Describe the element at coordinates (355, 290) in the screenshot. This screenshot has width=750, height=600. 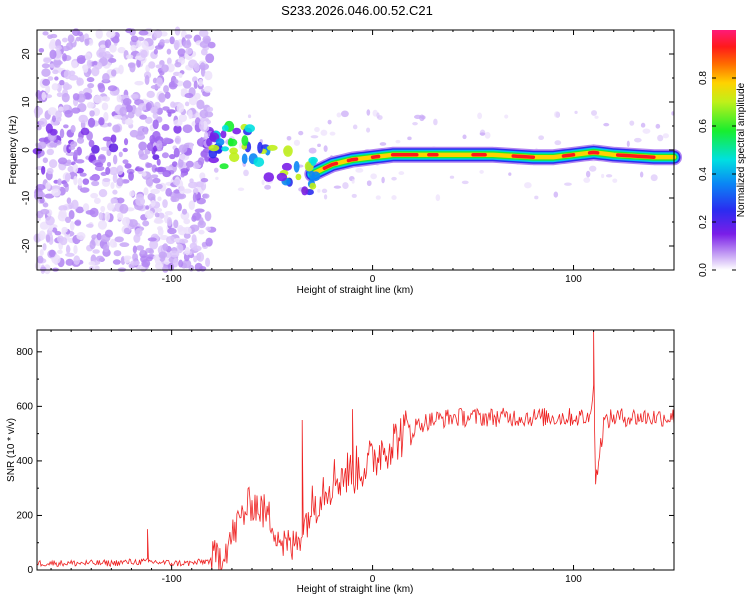
I see `spectrogram-x-label: Height of straight line (km)` at that location.